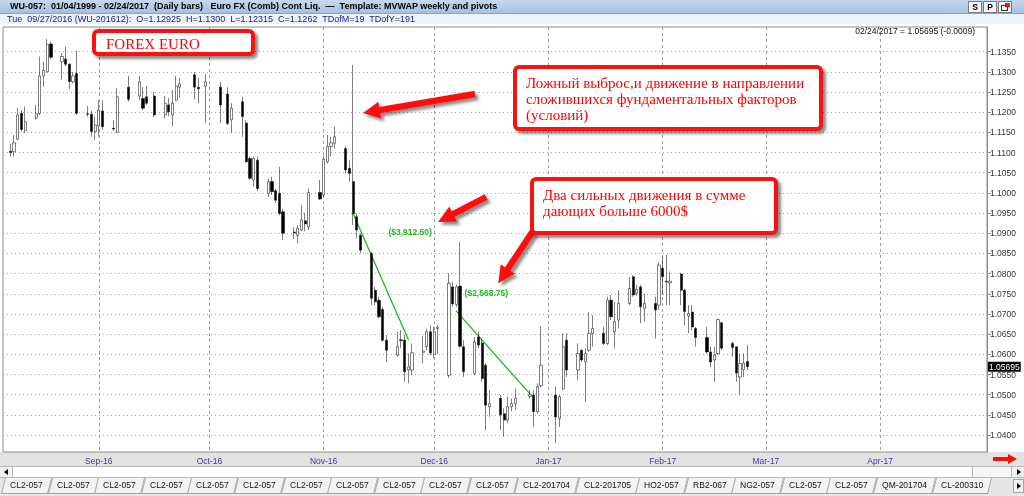 This screenshot has width=1024, height=496. What do you see at coordinates (766, 460) in the screenshot?
I see `x-tick-label: Mar-17` at bounding box center [766, 460].